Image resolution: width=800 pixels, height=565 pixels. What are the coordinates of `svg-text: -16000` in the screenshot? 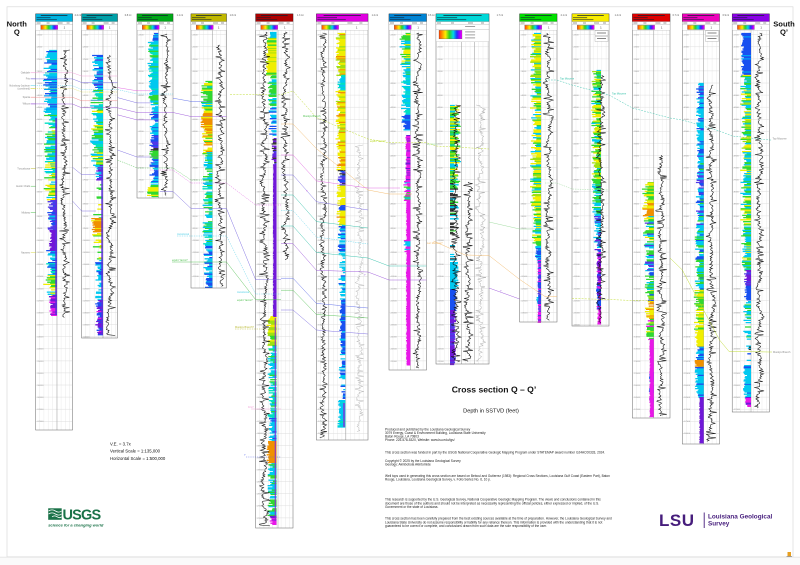 It's located at (737, 386).